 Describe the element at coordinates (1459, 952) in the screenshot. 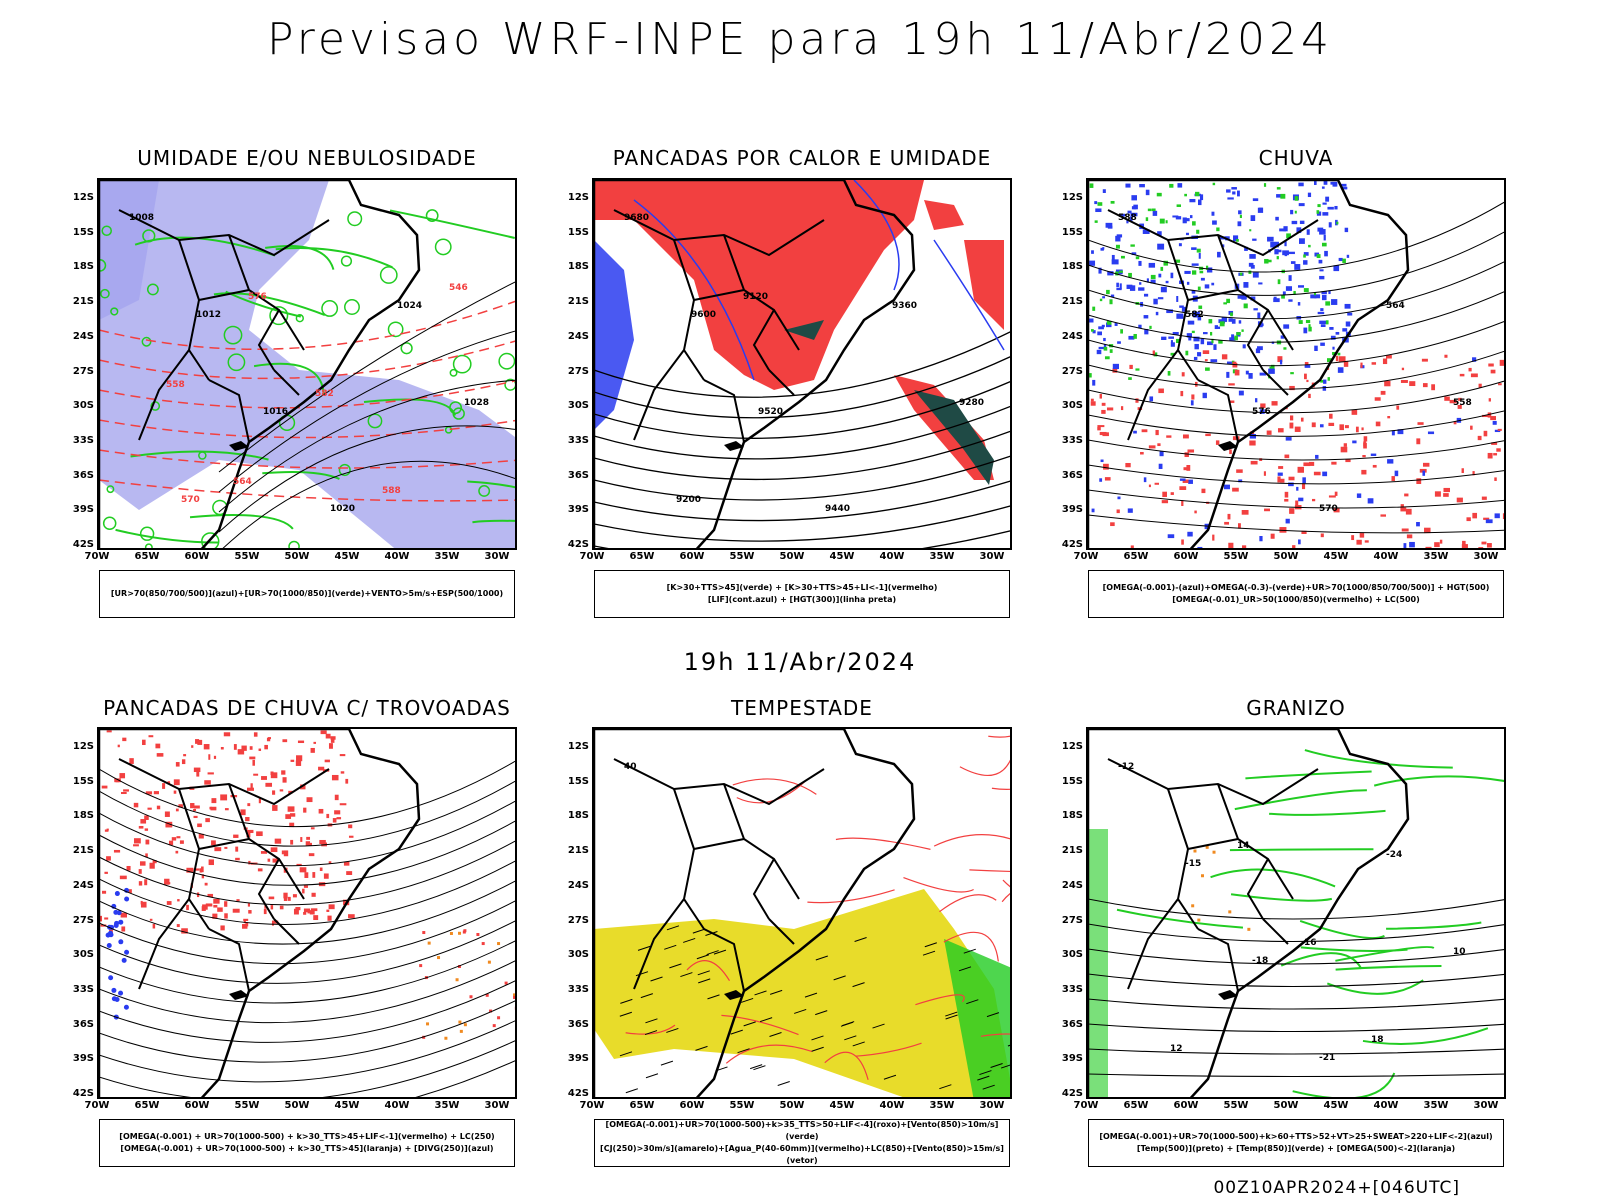

I see `contour-label: 10` at that location.